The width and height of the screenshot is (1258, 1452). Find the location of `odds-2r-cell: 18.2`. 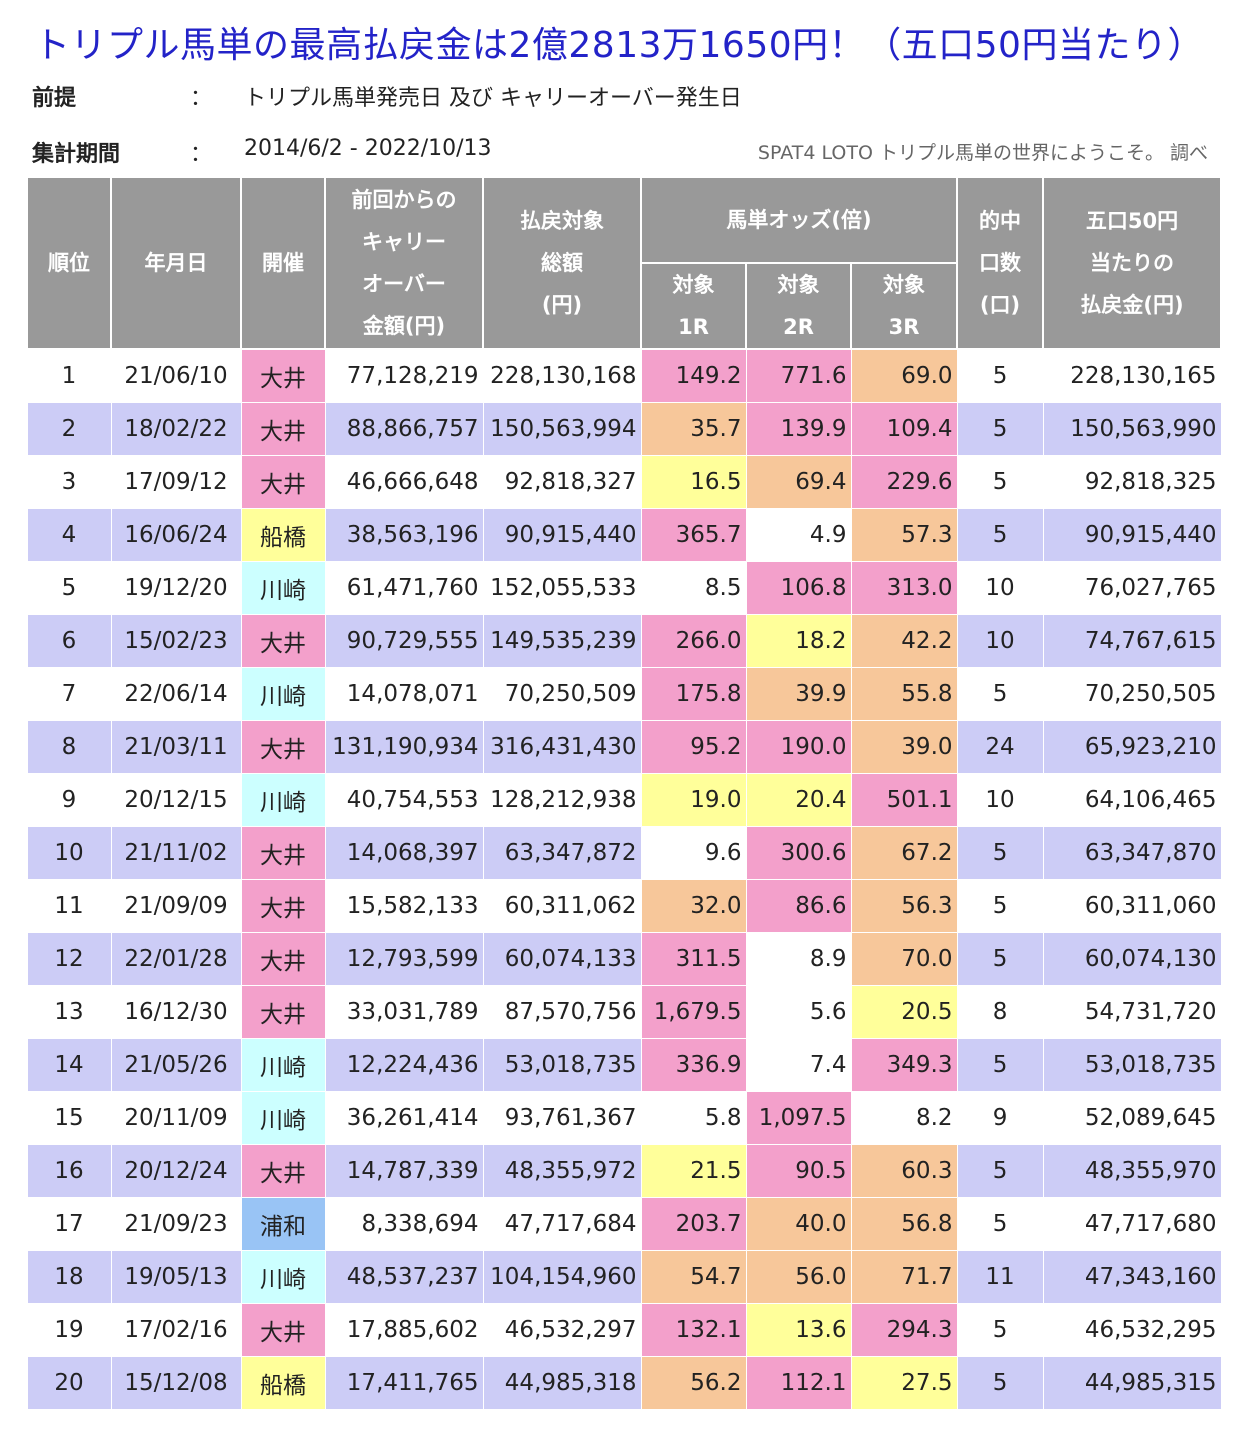

odds-2r-cell: 18.2 is located at coordinates (798, 641).